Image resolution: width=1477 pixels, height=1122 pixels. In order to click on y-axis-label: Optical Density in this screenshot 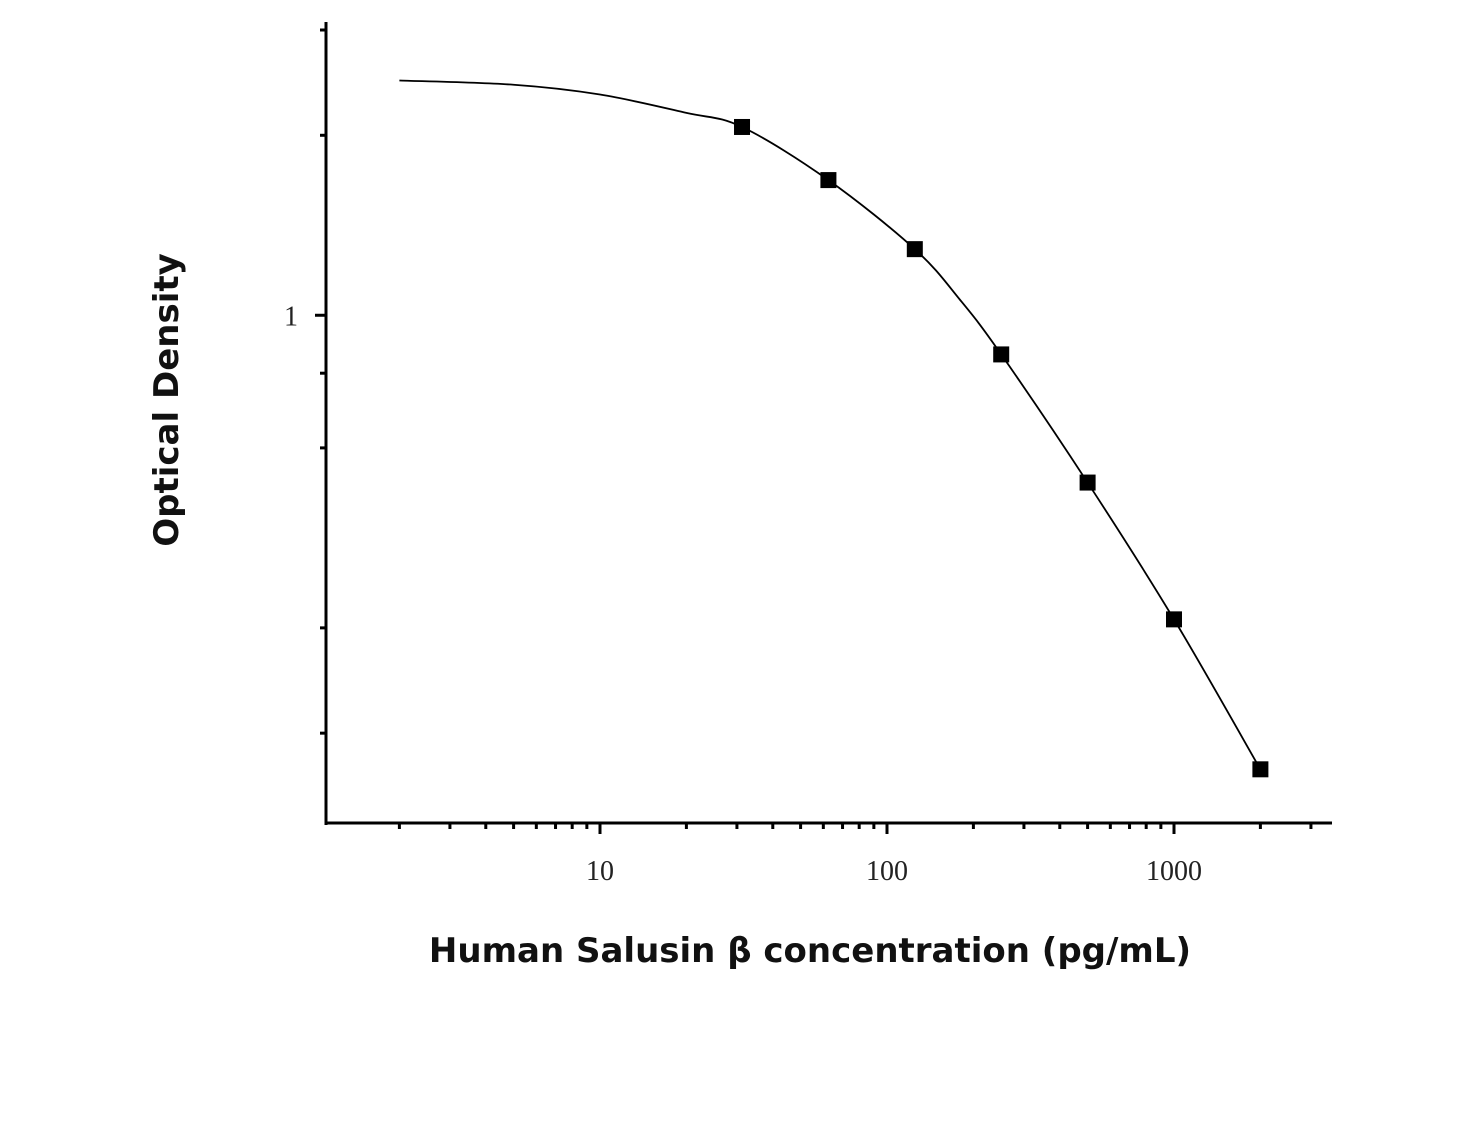, I will do `click(167, 400)`.